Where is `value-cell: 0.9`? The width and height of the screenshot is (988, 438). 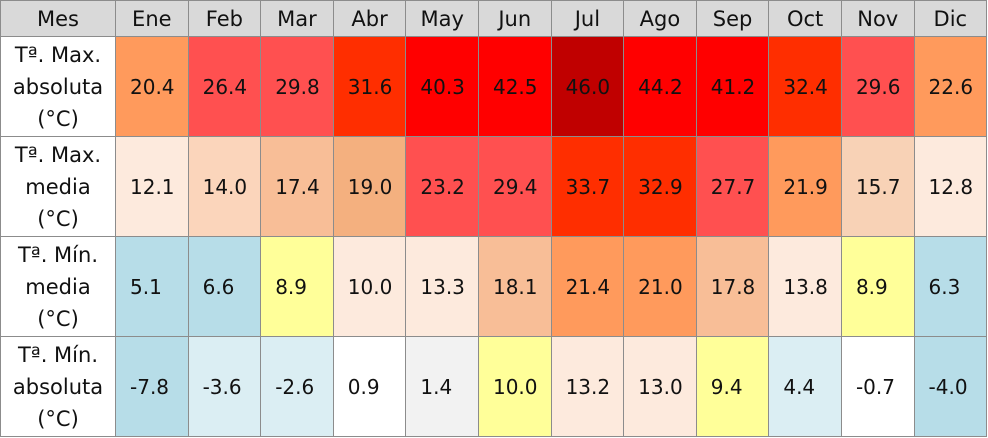
value-cell: 0.9 is located at coordinates (369, 386).